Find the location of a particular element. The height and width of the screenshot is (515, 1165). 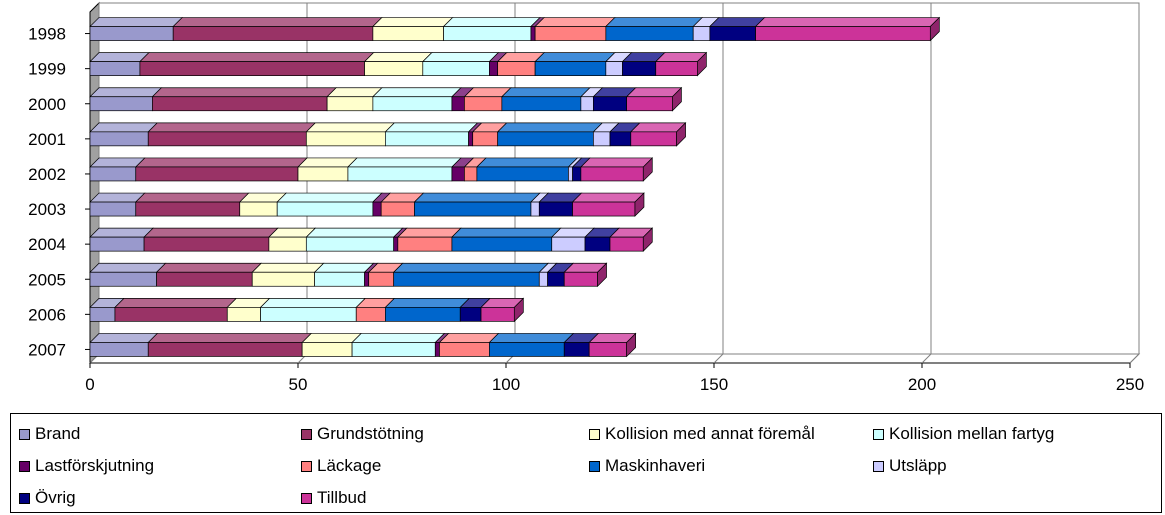

legend-label: Maskinhaveri is located at coordinates (655, 465).